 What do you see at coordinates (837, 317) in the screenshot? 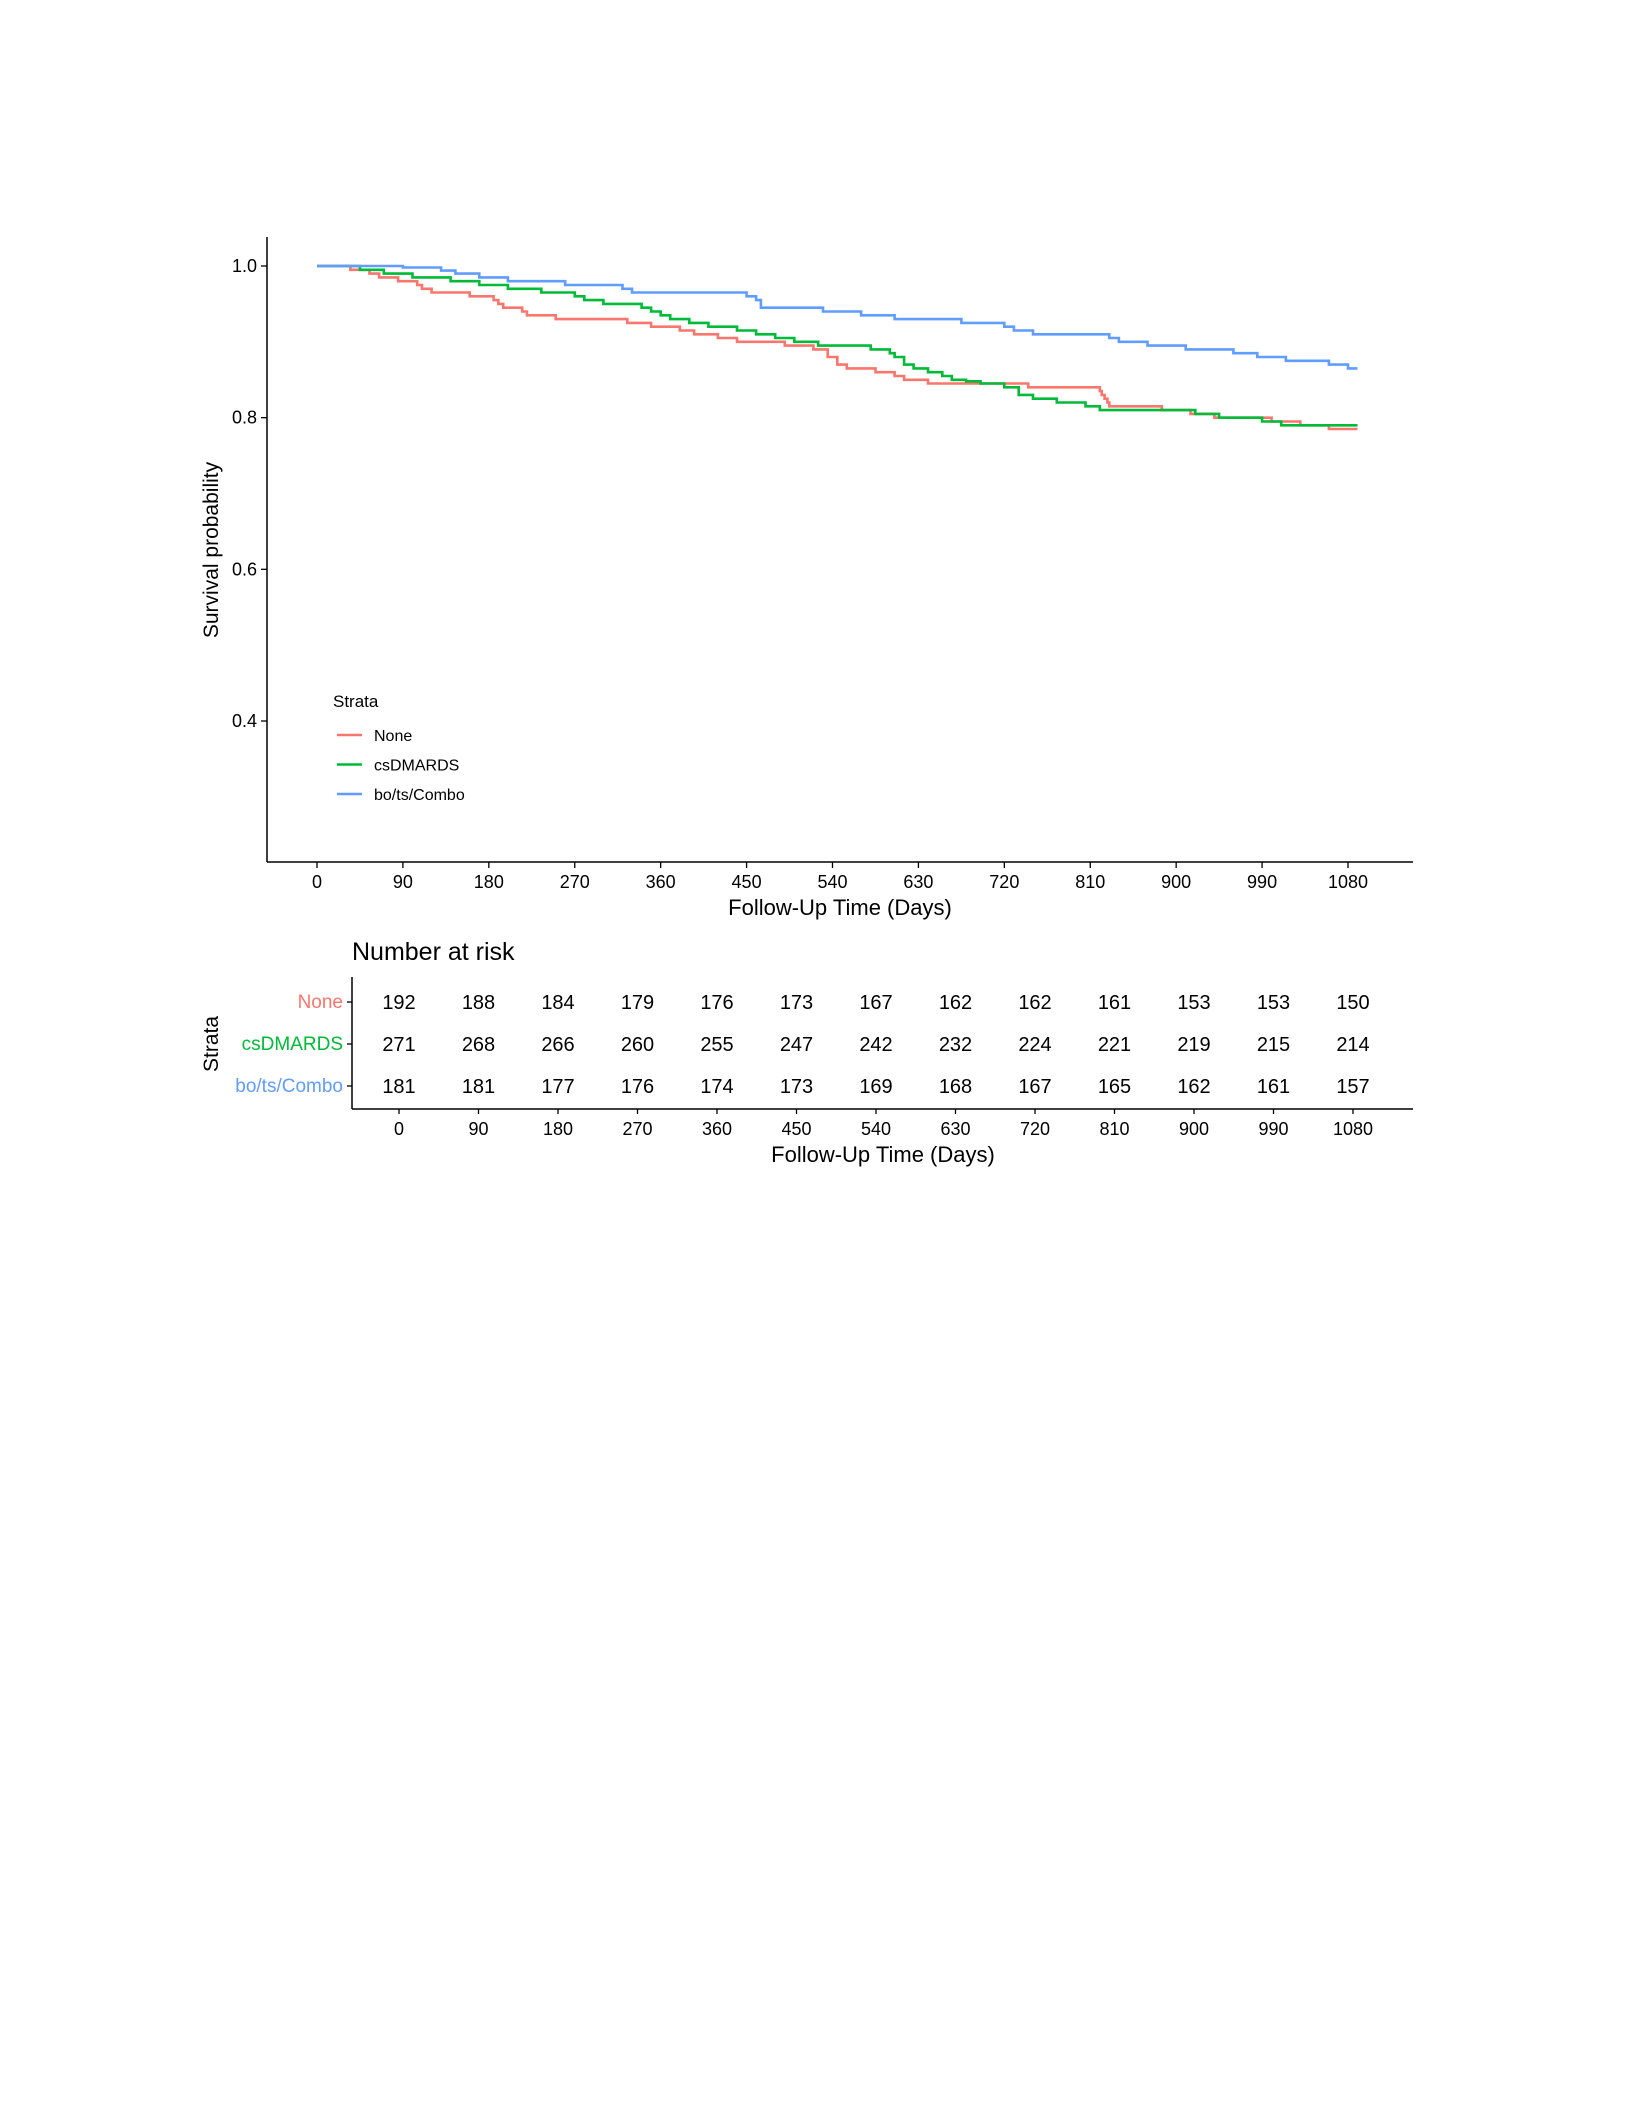
I see `survival-curve-bo-ts-combo` at bounding box center [837, 317].